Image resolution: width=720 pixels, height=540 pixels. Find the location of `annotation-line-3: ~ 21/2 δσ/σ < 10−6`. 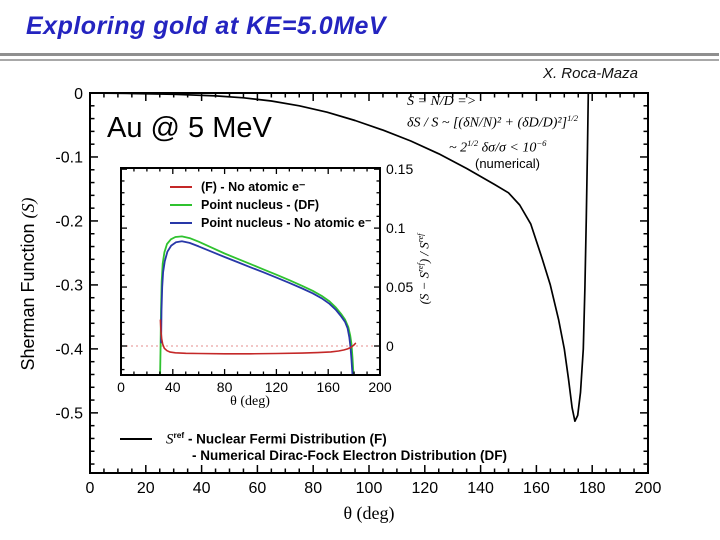

annotation-line-3: ~ 21/2 δσ/σ < 10−6 is located at coordinates (514, 146).